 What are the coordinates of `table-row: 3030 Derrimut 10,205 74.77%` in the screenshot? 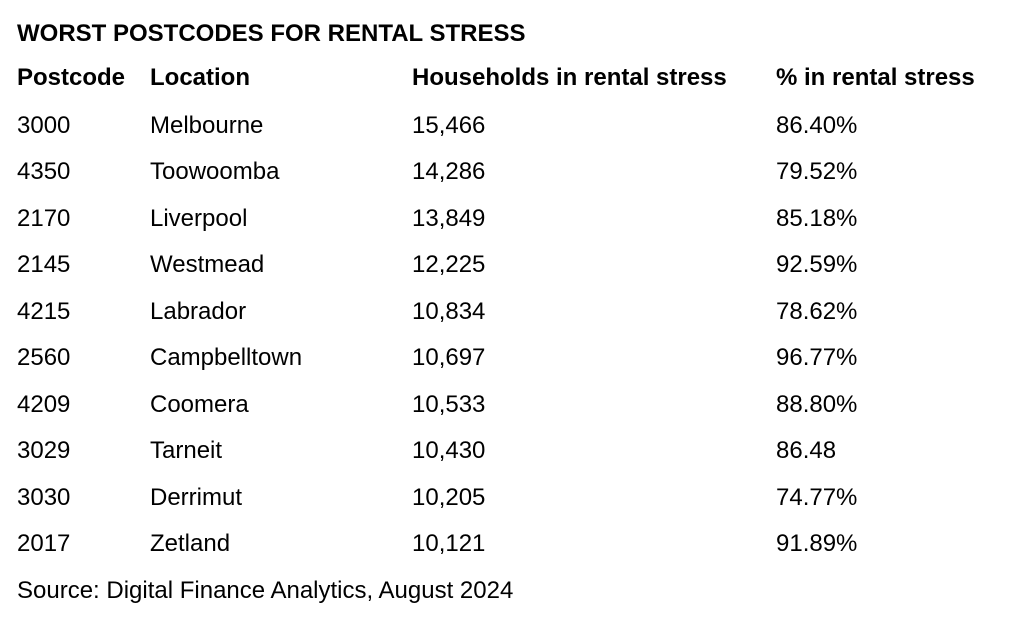 It's located at (516, 497).